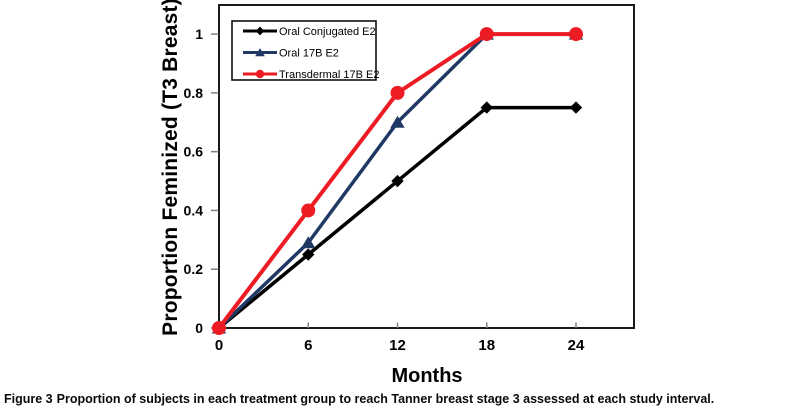 The height and width of the screenshot is (414, 795). I want to click on legend-label: Transdermal 17B E2, so click(329, 75).